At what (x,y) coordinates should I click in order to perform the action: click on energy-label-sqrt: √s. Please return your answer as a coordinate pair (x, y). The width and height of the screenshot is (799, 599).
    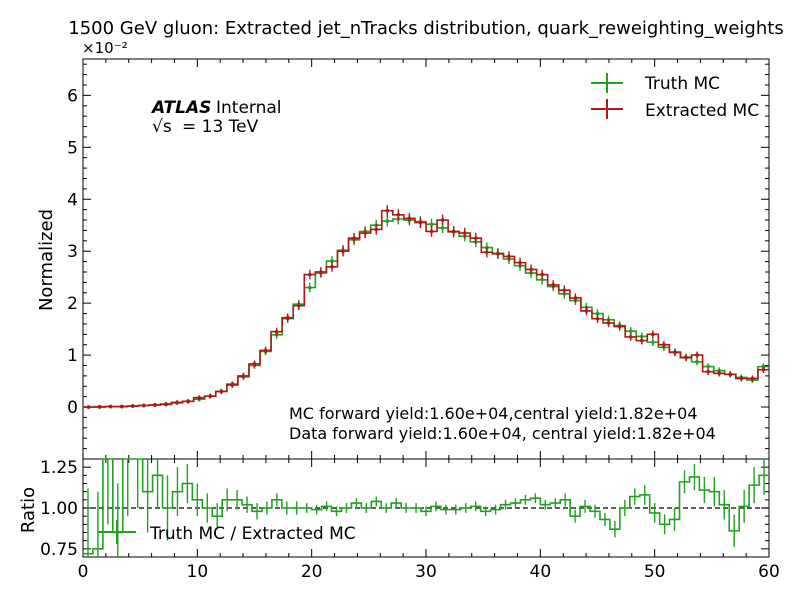
    Looking at the image, I should click on (162, 127).